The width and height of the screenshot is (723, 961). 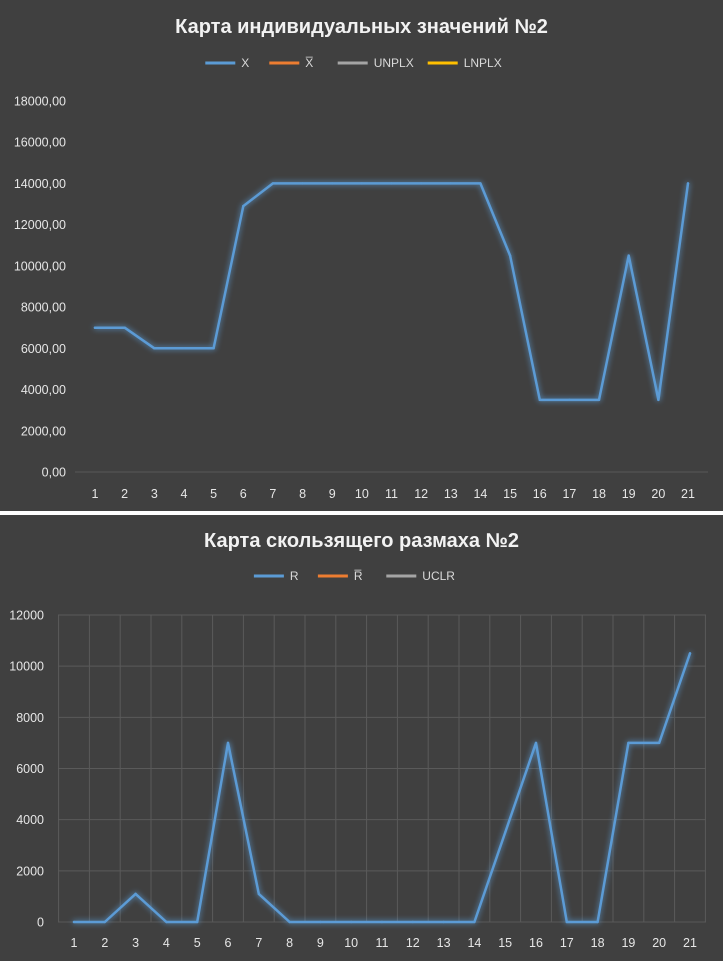 I want to click on y-tick-label: 10000, so click(x=26, y=667).